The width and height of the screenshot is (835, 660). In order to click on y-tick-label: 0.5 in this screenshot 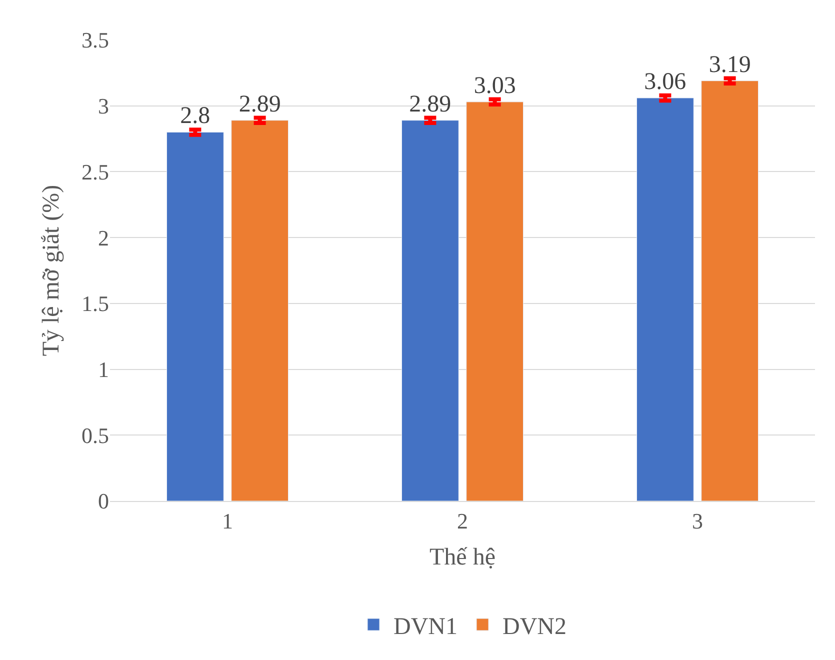, I will do `click(95, 435)`.